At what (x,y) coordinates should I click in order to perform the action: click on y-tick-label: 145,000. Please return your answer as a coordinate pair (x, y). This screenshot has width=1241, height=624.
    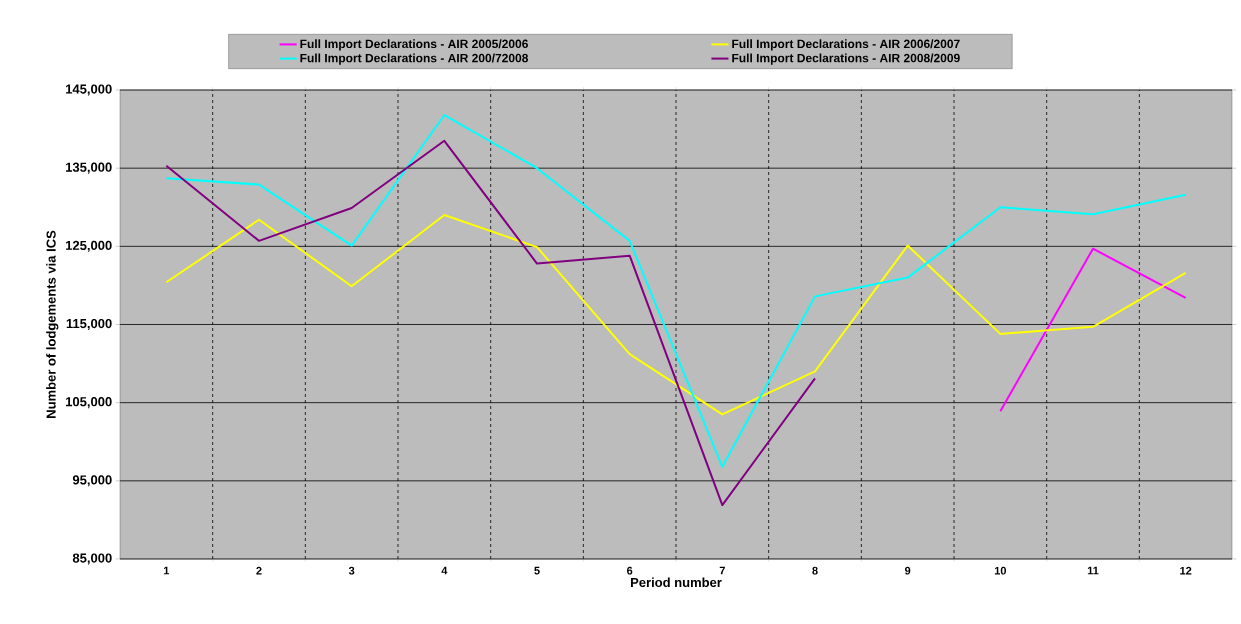
    Looking at the image, I should click on (89, 90).